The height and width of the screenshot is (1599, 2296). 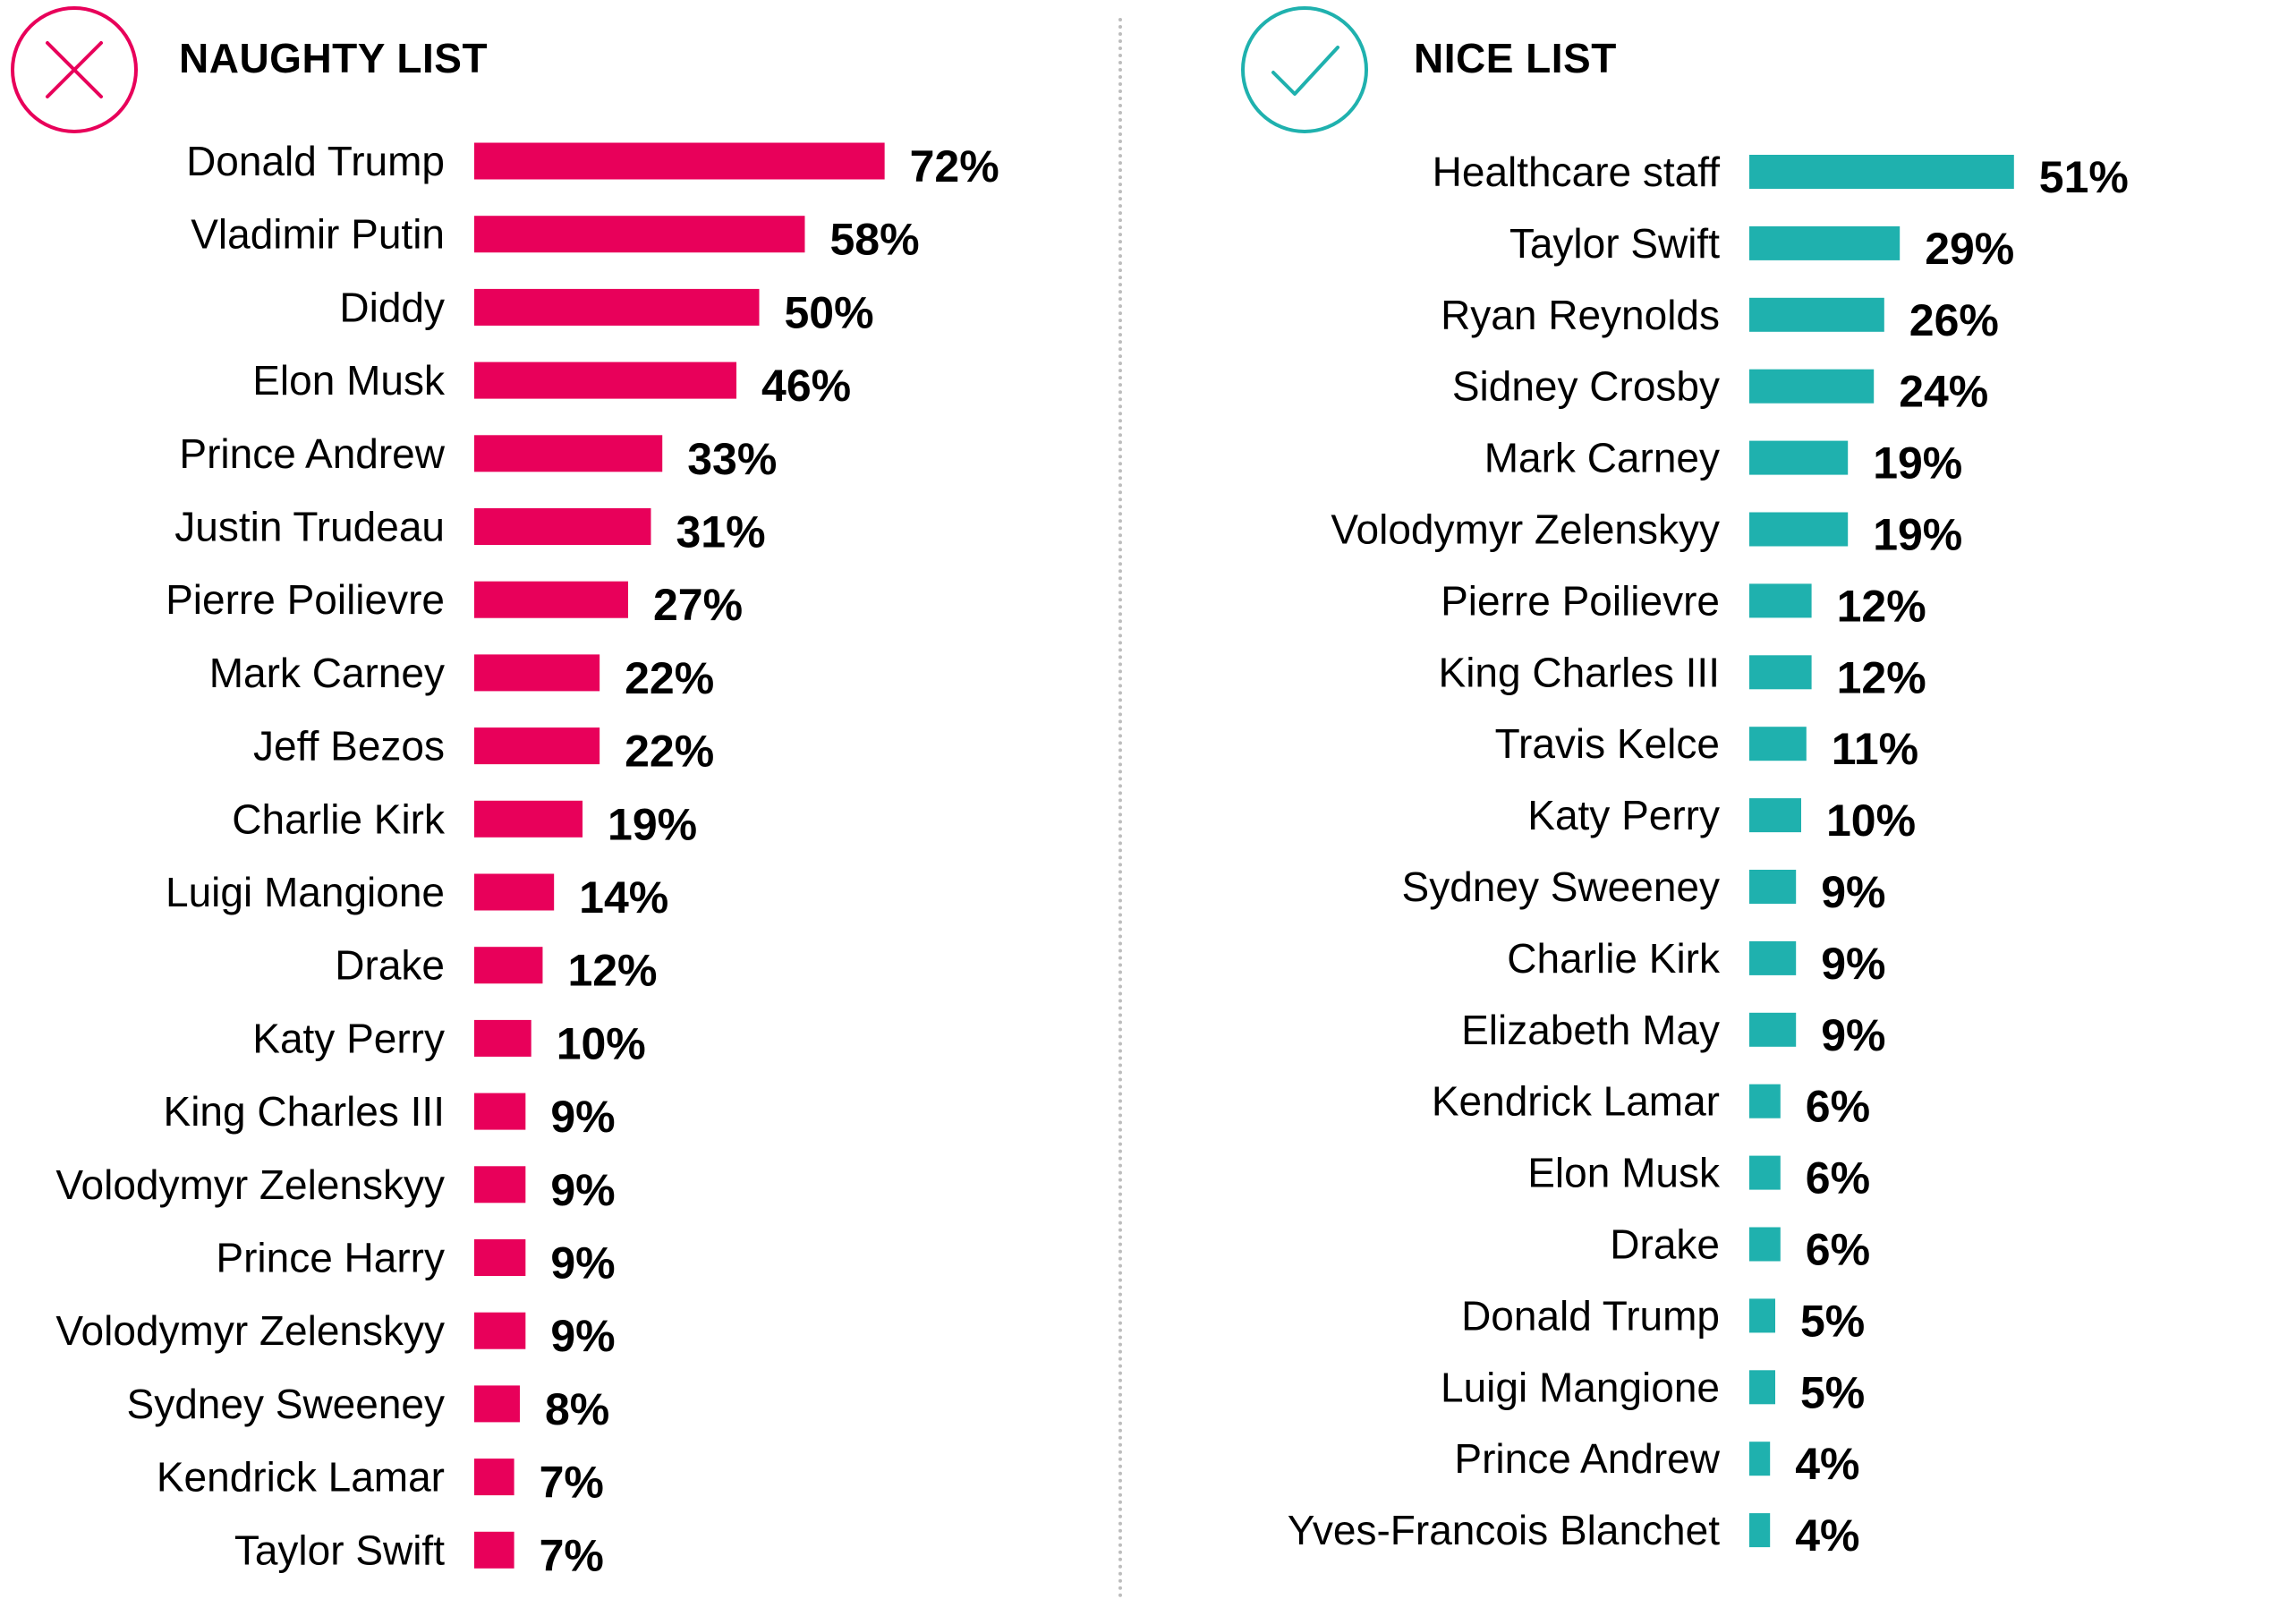 I want to click on value-label: 14%, so click(x=623, y=897).